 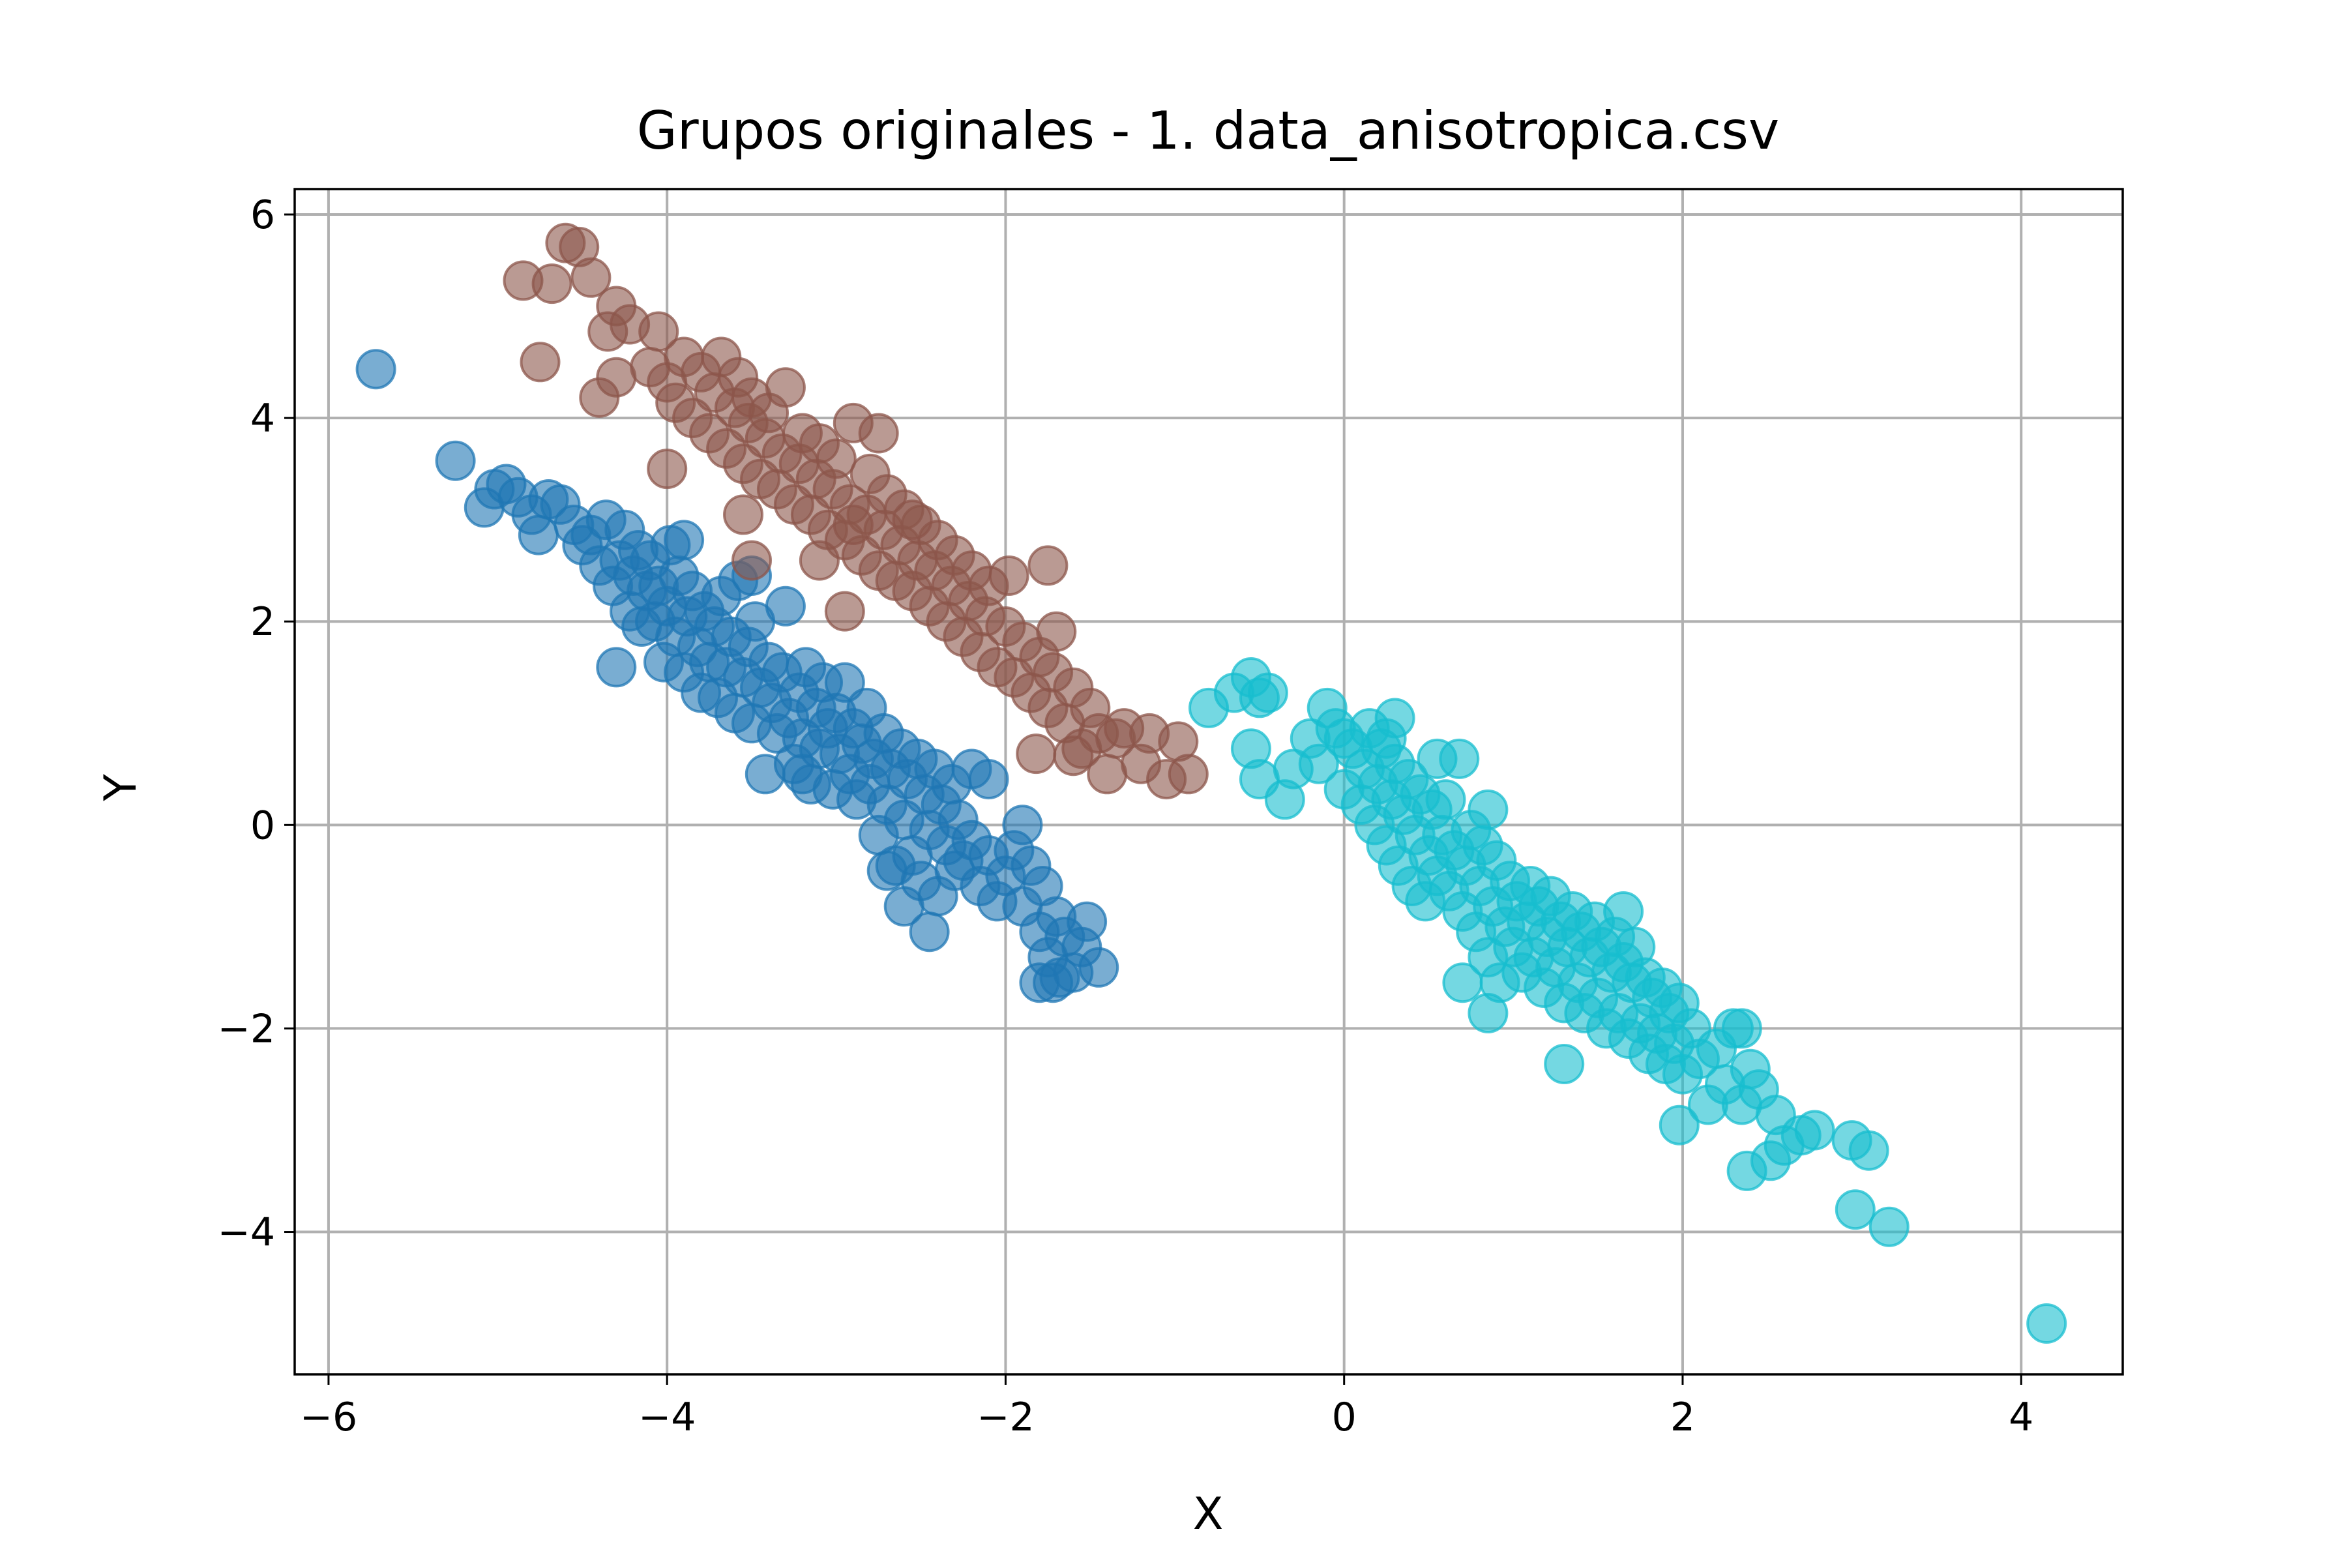 I want to click on x-tick-label: −6, so click(x=328, y=1418).